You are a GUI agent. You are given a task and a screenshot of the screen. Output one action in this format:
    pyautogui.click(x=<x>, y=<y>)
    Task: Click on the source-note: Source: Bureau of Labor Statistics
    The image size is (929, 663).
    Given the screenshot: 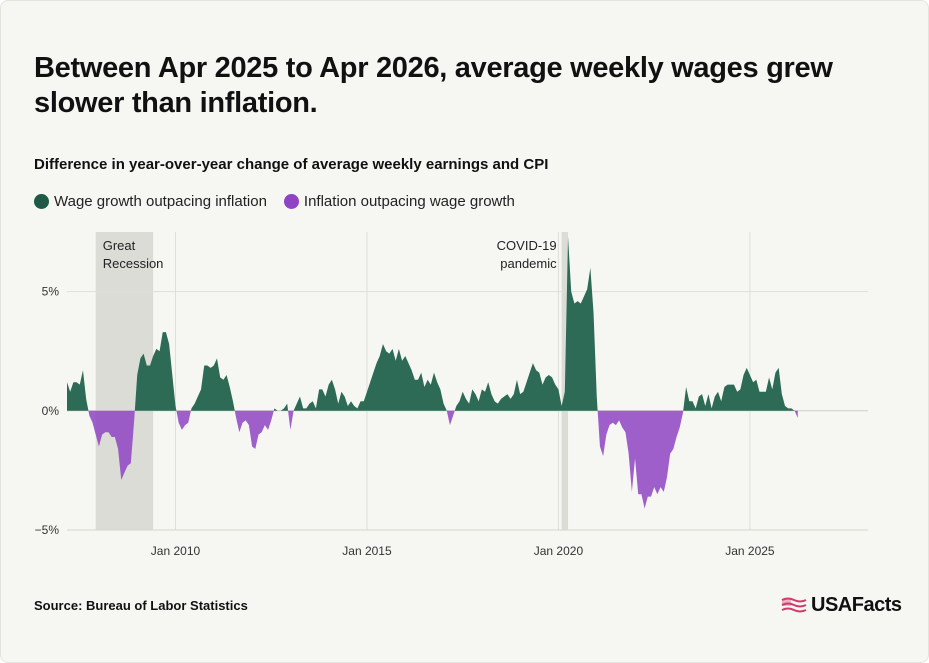 What is the action you would take?
    pyautogui.click(x=141, y=605)
    